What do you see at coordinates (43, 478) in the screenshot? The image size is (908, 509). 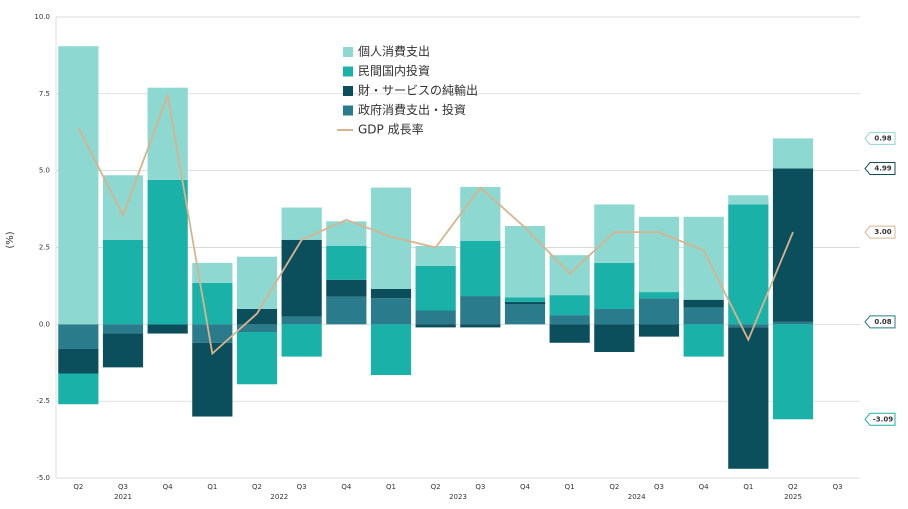 I see `y-tick-label: -5.0` at bounding box center [43, 478].